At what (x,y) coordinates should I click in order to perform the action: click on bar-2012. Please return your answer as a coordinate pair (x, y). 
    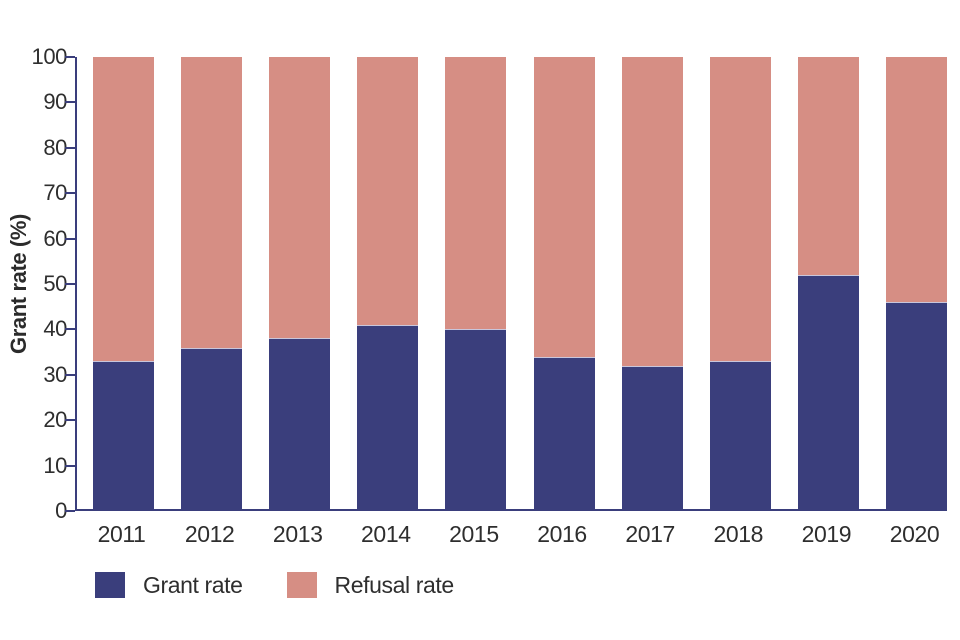
    Looking at the image, I should click on (212, 284).